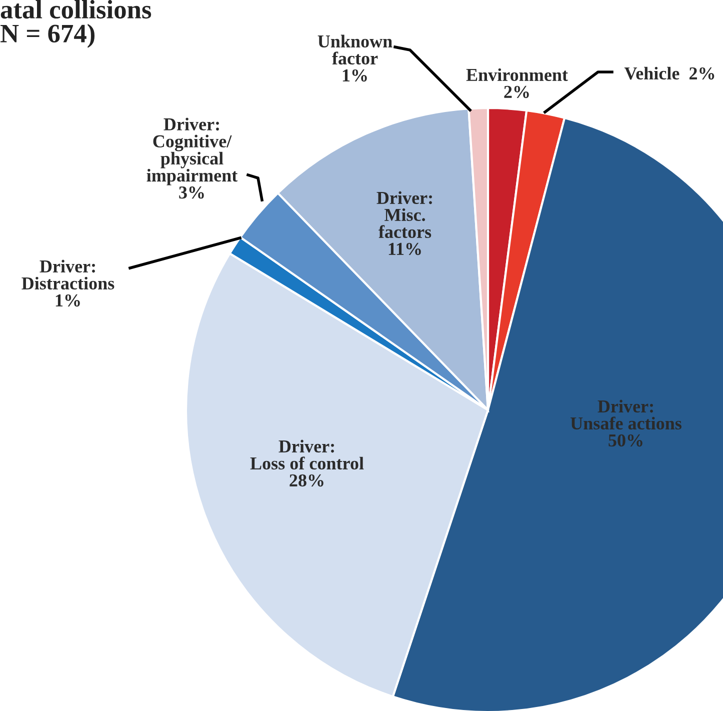 Image resolution: width=723 pixels, height=711 pixels. Describe the element at coordinates (669, 73) in the screenshot. I see `slice-label: Vehicle 2%` at that location.